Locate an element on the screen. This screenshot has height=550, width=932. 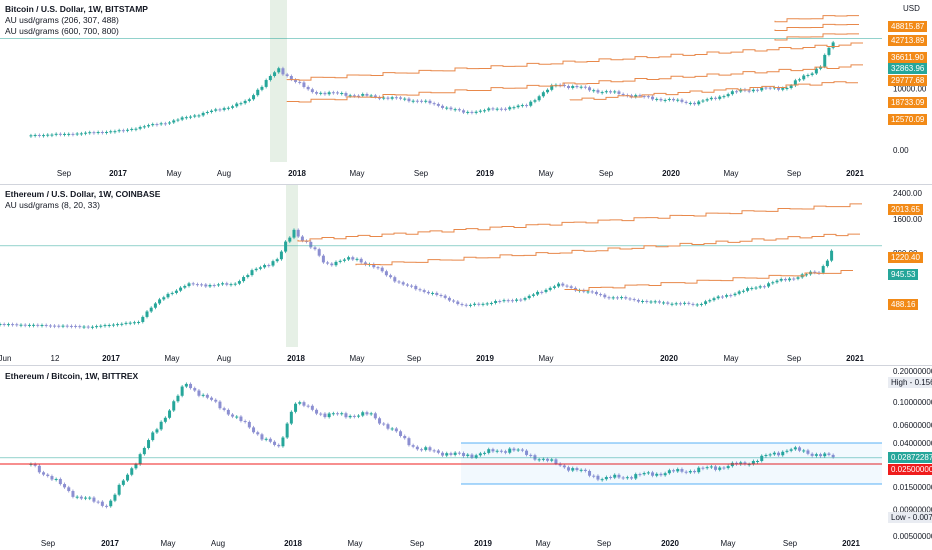
btc-last-price-badge: 32863.96 is located at coordinates (908, 68).